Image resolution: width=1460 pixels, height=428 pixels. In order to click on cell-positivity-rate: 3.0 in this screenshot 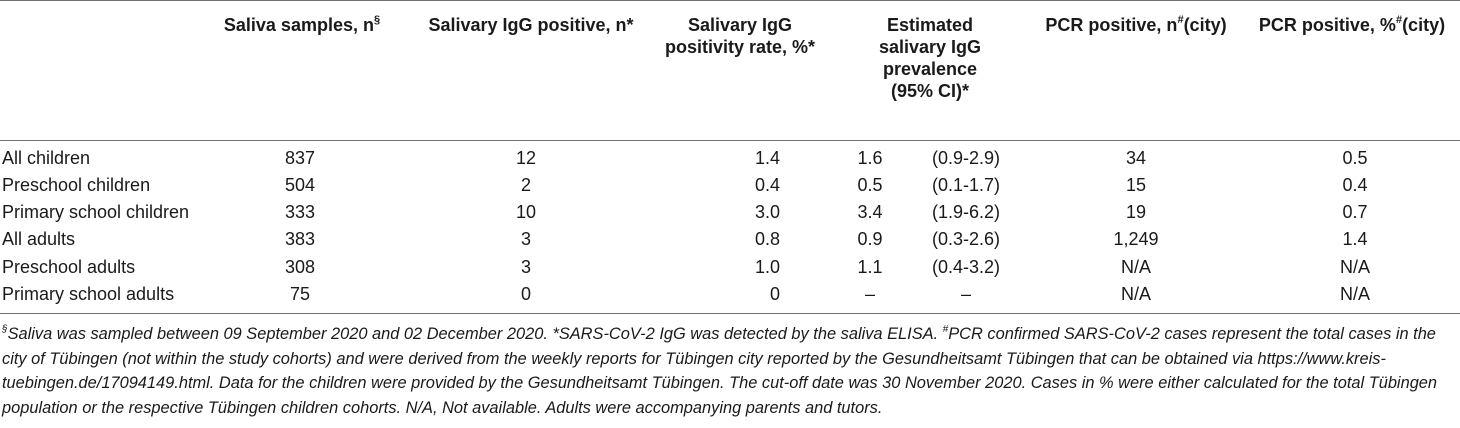, I will do `click(767, 212)`.